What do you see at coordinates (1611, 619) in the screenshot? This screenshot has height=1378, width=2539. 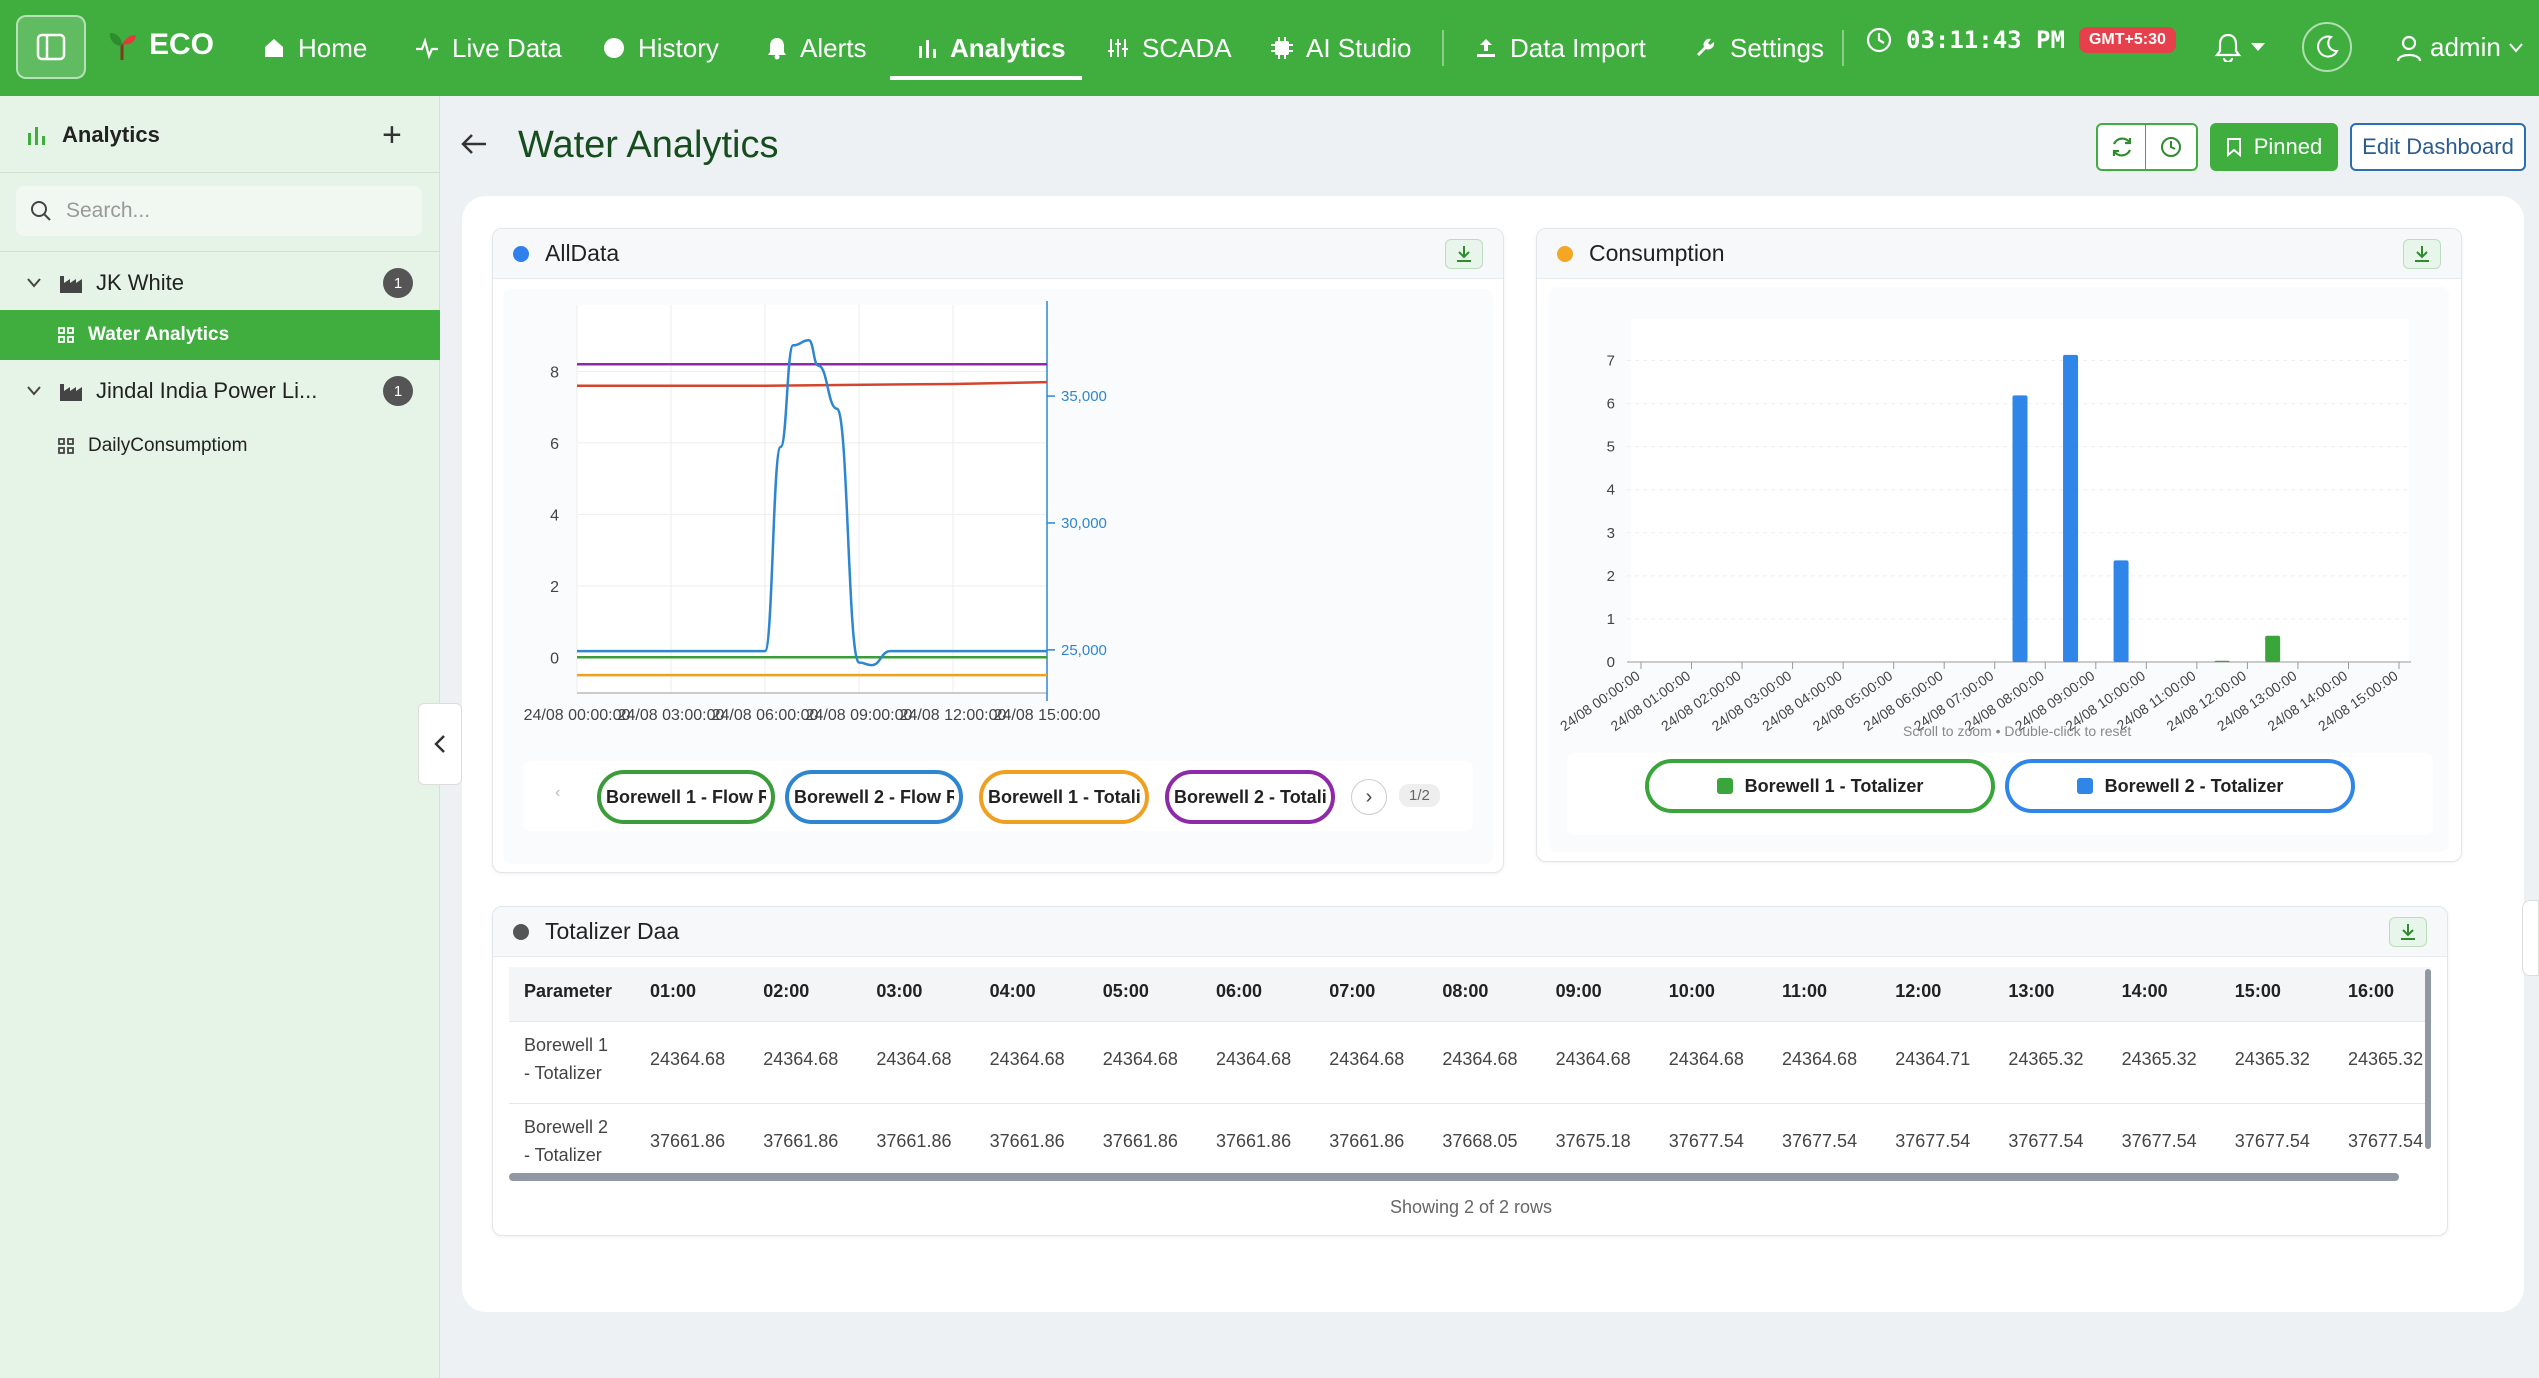 I see `y-axis-tick-label: 1` at bounding box center [1611, 619].